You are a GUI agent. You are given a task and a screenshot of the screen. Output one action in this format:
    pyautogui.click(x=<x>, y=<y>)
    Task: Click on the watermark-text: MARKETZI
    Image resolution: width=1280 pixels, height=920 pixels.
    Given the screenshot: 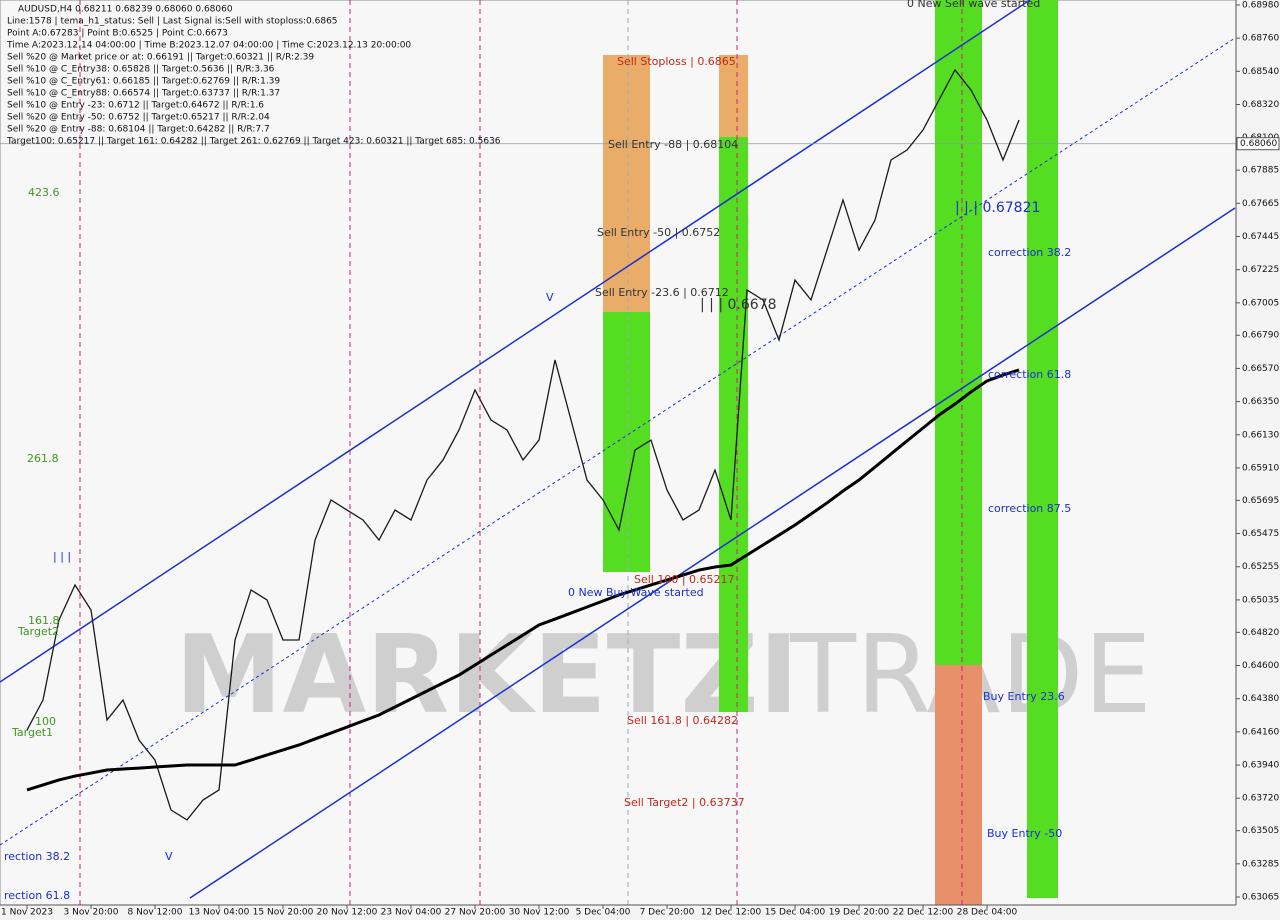 What is the action you would take?
    pyautogui.click(x=487, y=675)
    